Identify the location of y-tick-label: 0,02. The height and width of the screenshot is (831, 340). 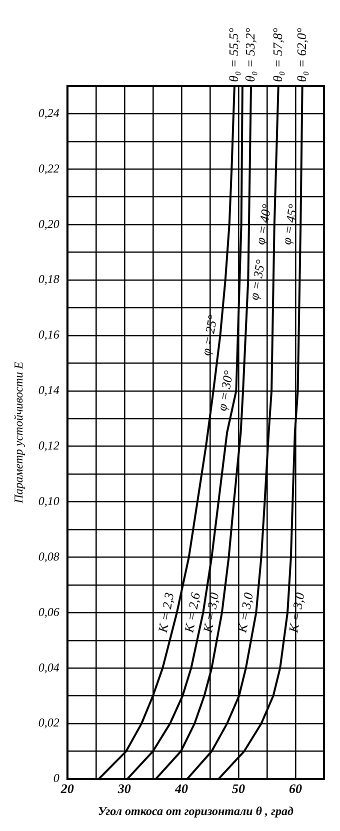
(49, 723).